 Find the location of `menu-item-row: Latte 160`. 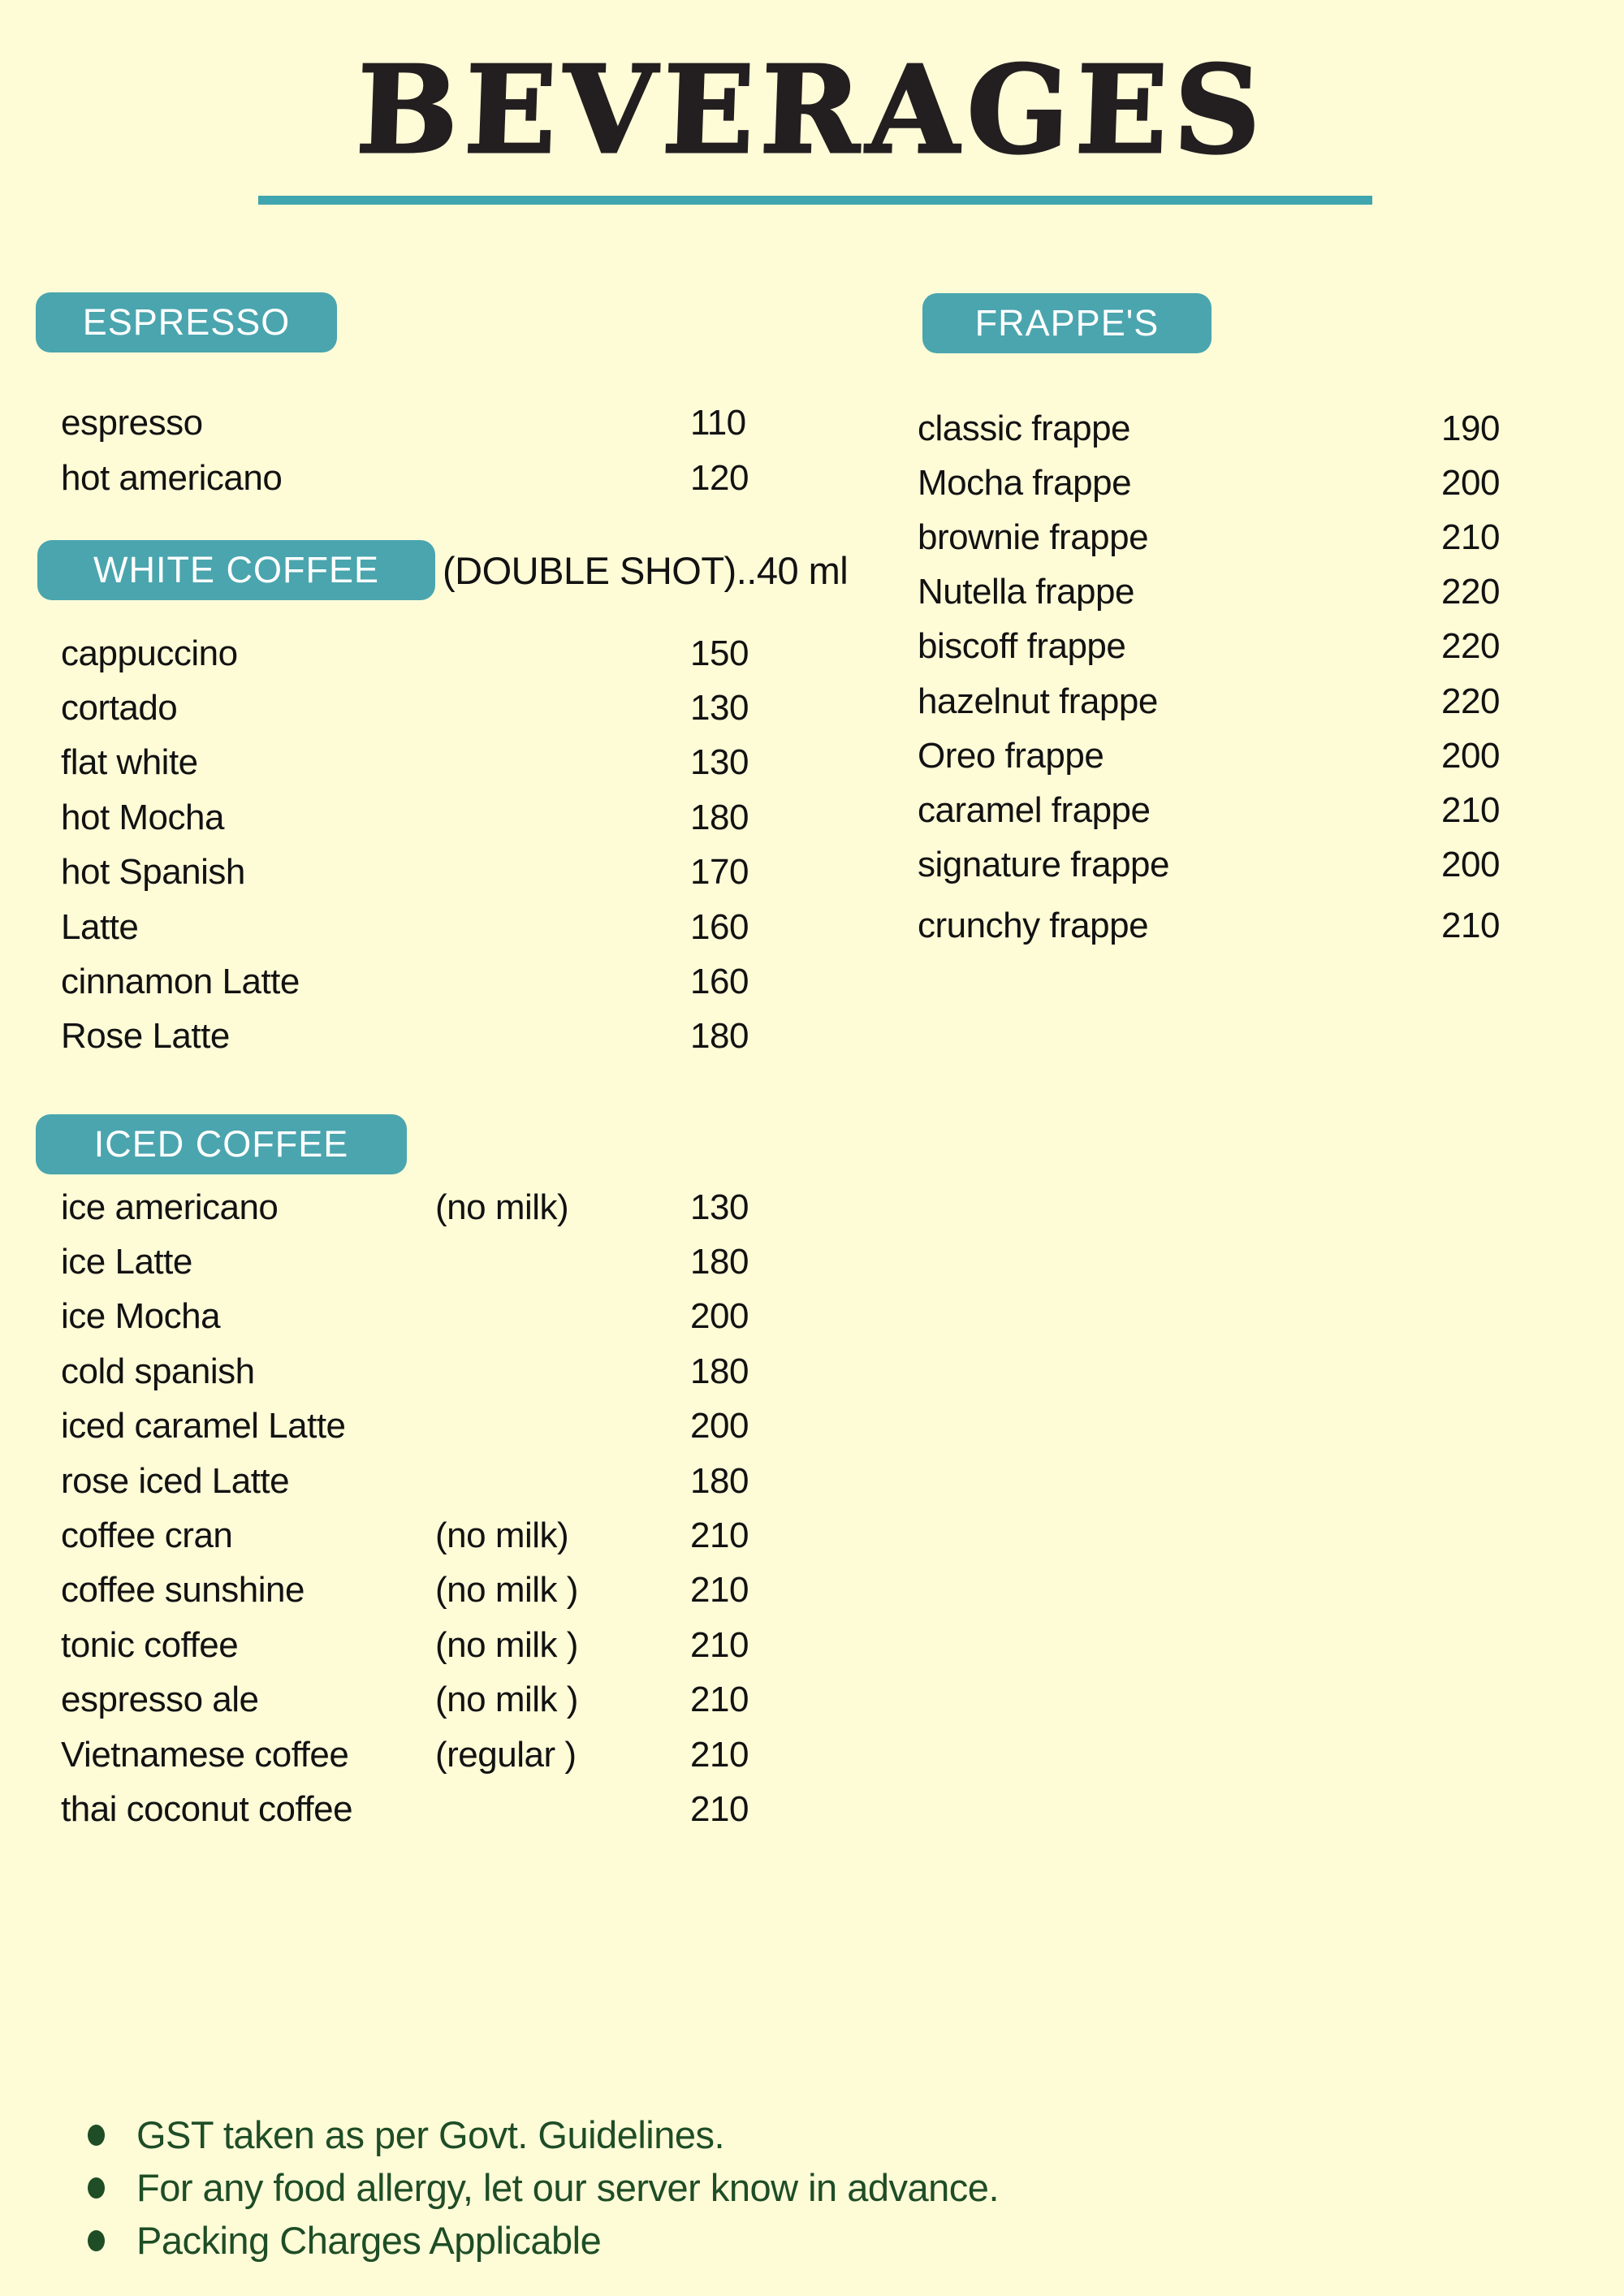

menu-item-row: Latte 160 is located at coordinates (434, 927).